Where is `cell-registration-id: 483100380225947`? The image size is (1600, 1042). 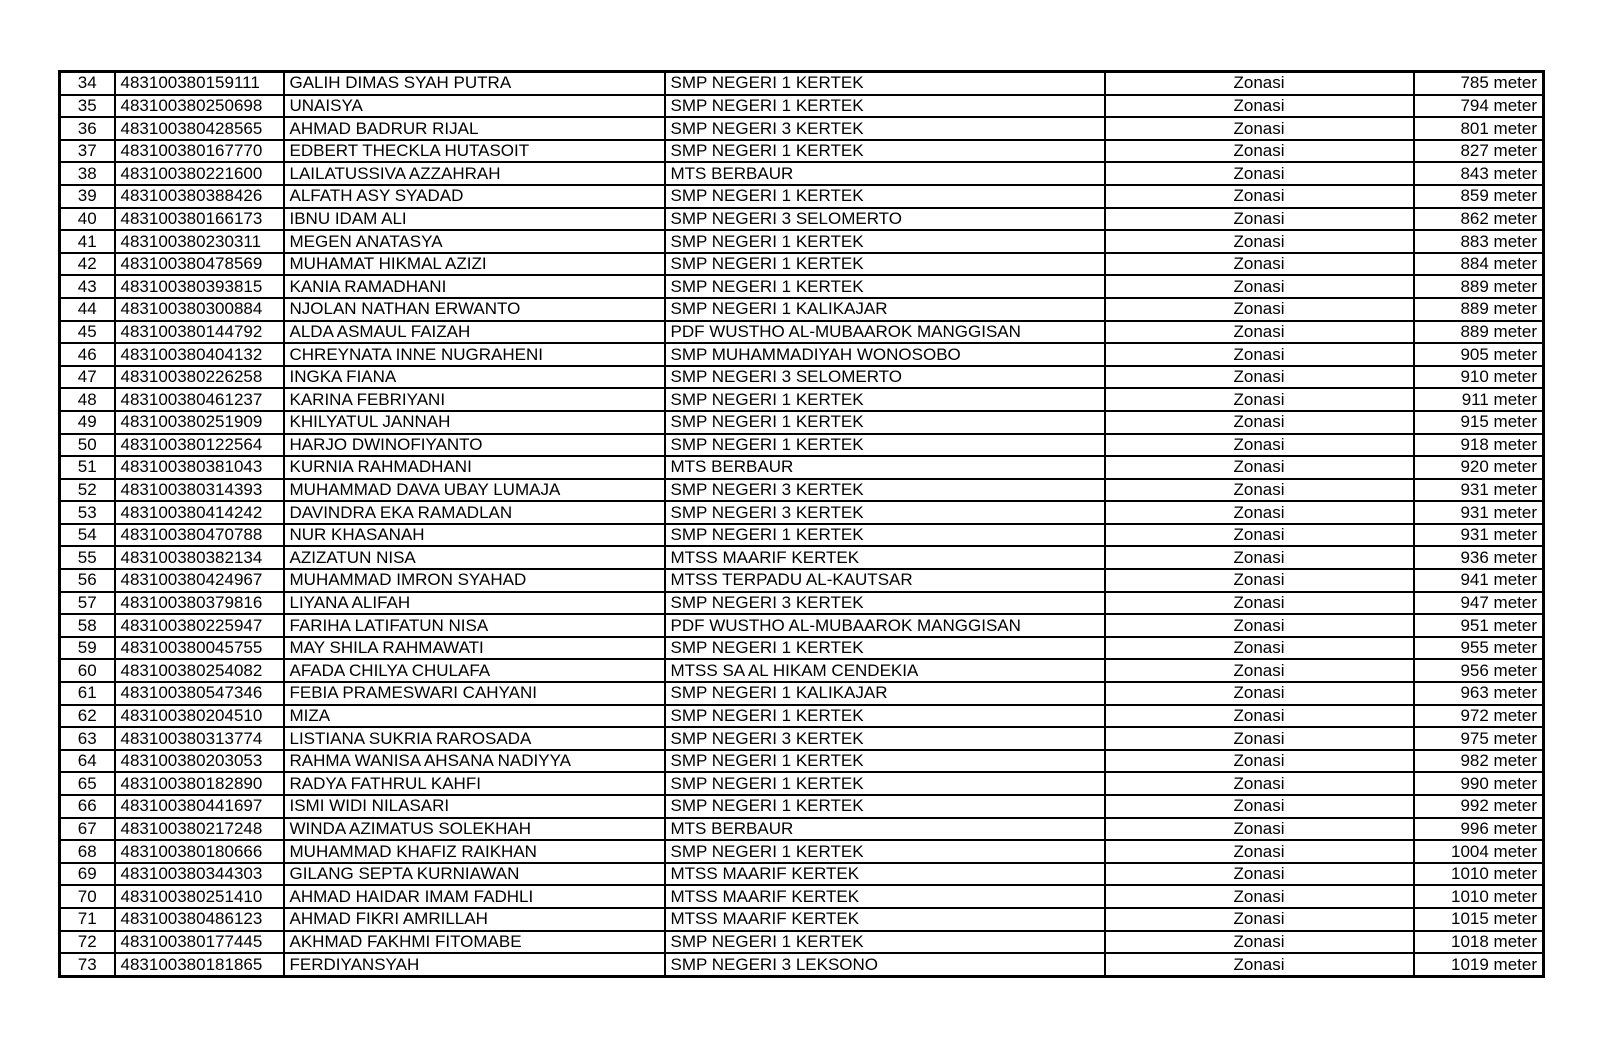 cell-registration-id: 483100380225947 is located at coordinates (199, 625).